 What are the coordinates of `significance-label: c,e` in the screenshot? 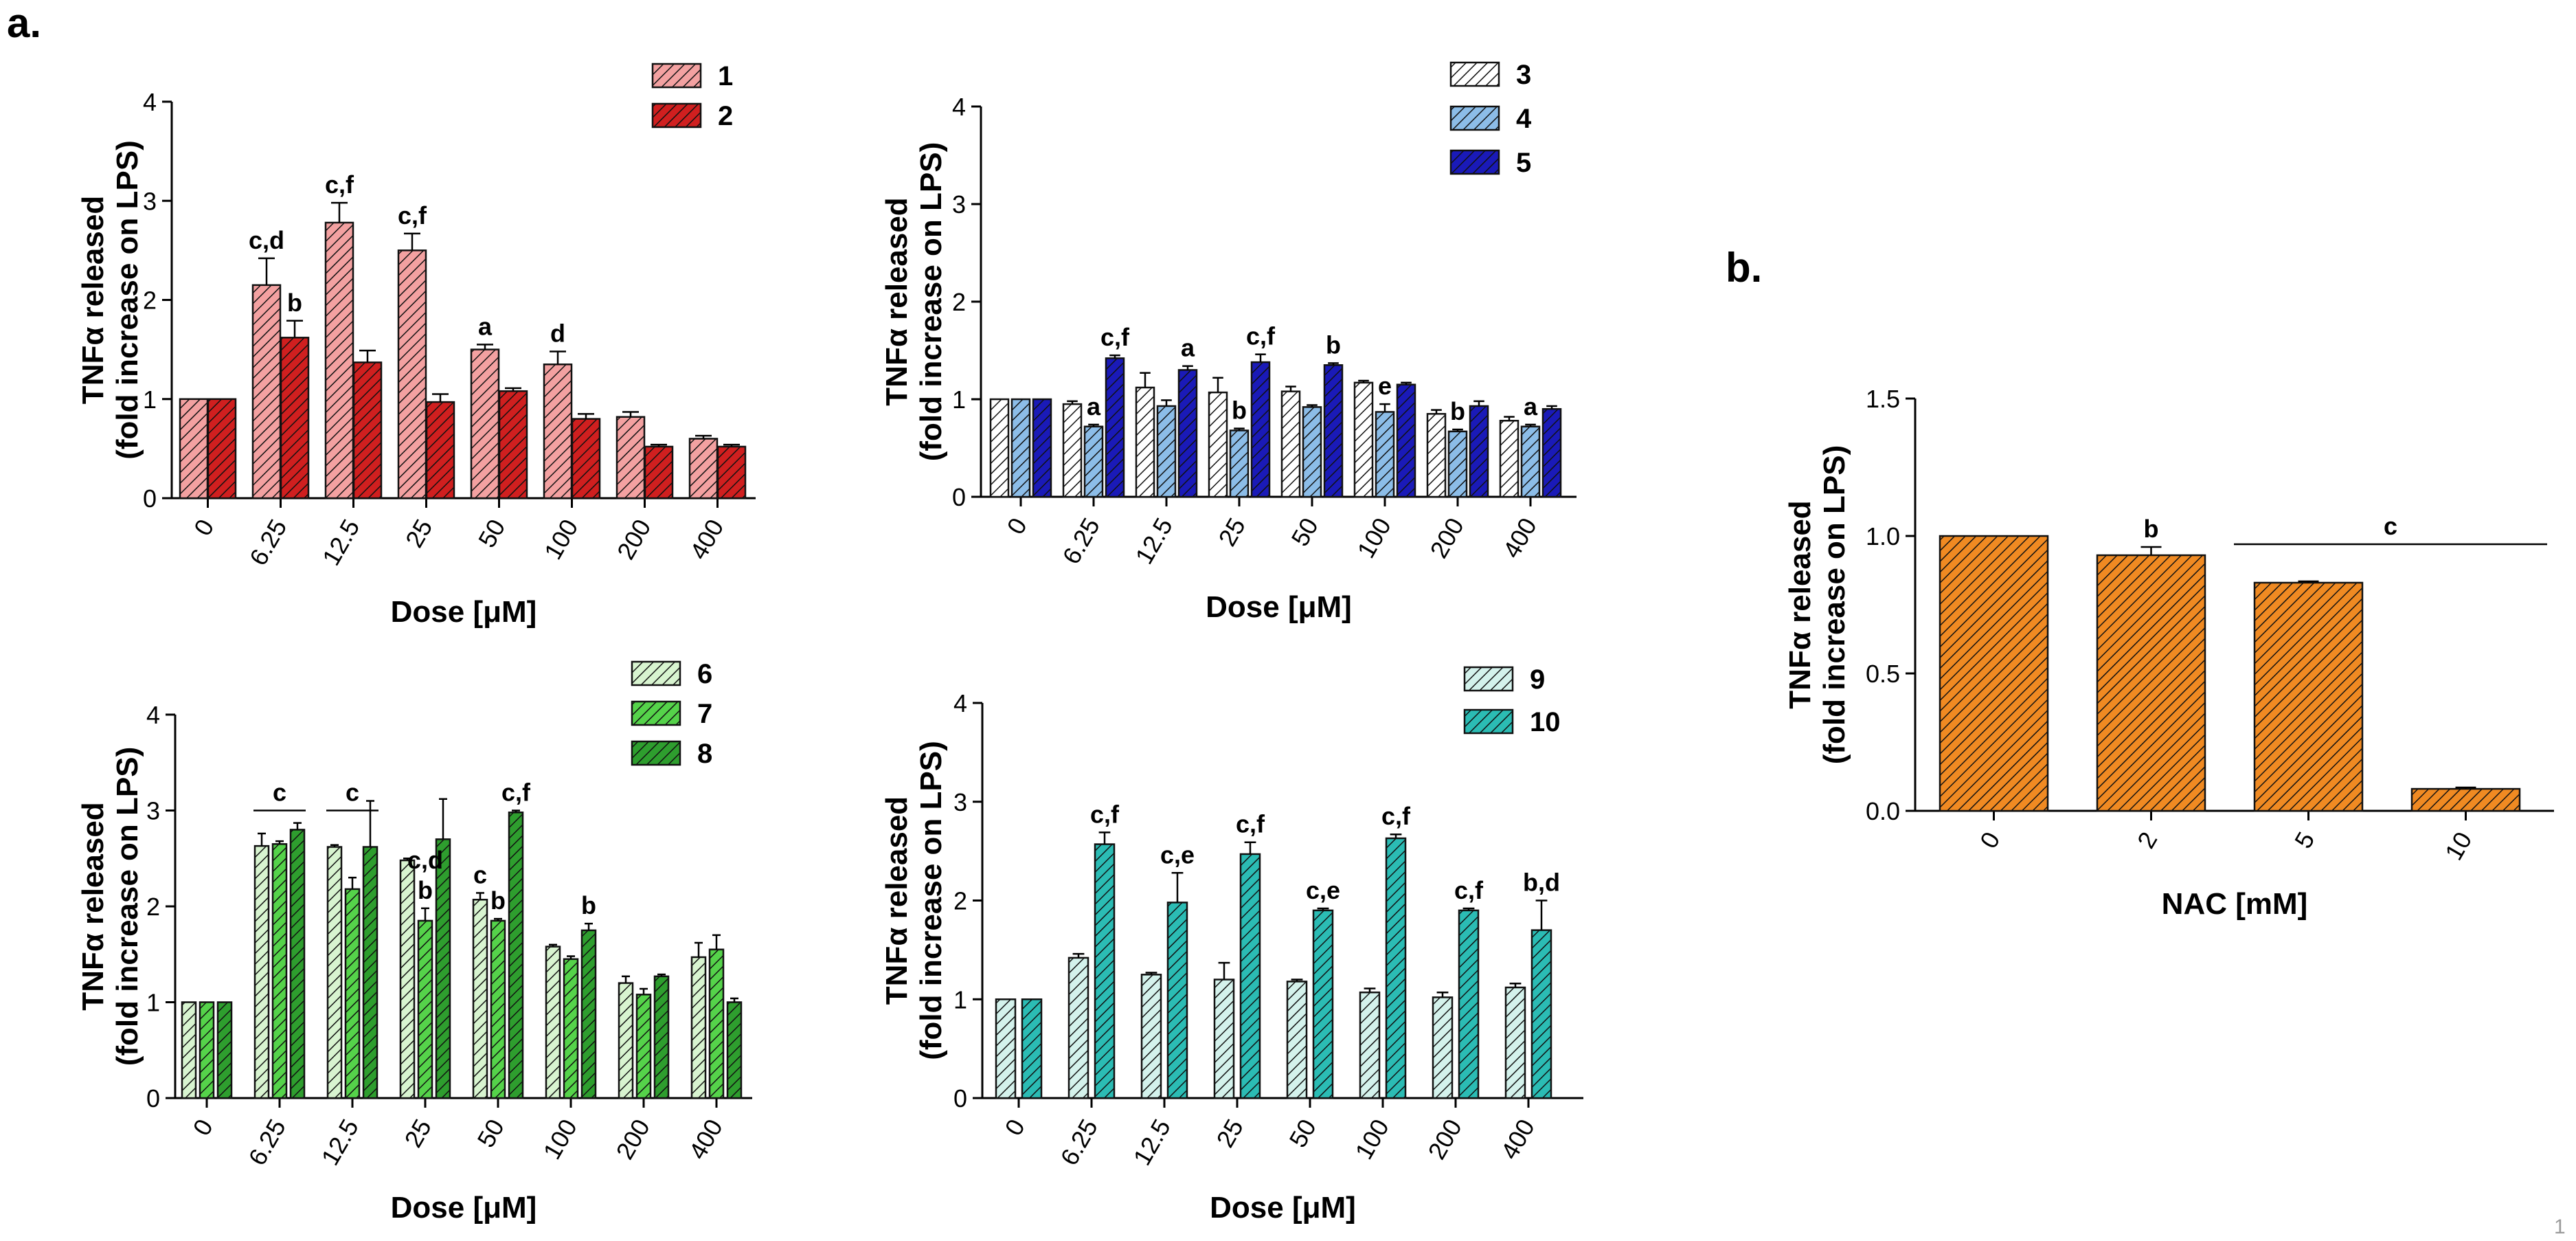 It's located at (1177, 854).